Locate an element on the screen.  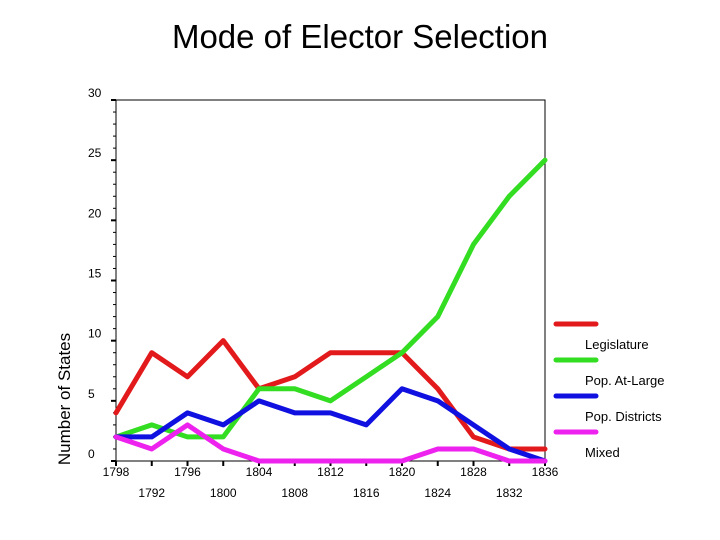
series-line-mixed is located at coordinates (330, 443).